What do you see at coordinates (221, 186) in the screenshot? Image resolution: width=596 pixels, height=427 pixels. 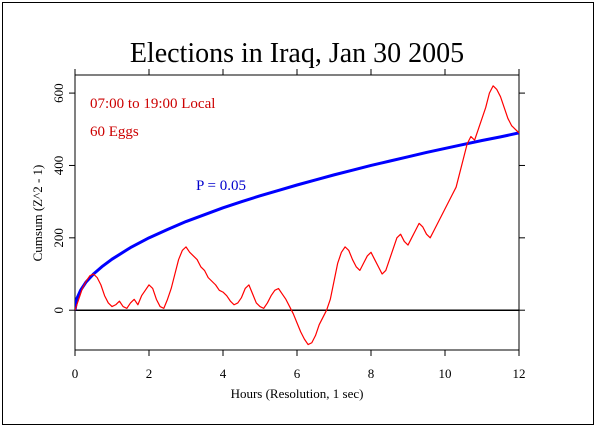 I see `envelope-label: P = 0.05` at bounding box center [221, 186].